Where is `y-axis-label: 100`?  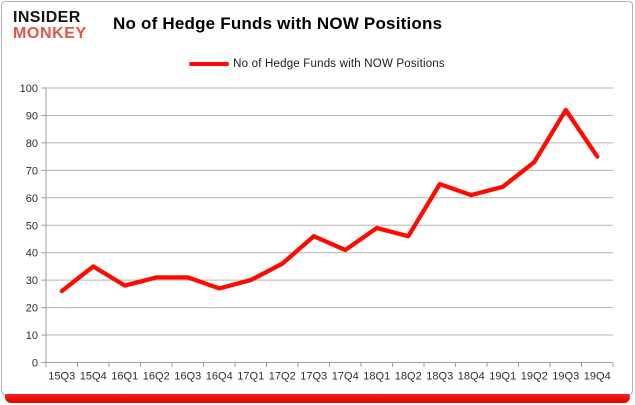 y-axis-label: 100 is located at coordinates (29, 89).